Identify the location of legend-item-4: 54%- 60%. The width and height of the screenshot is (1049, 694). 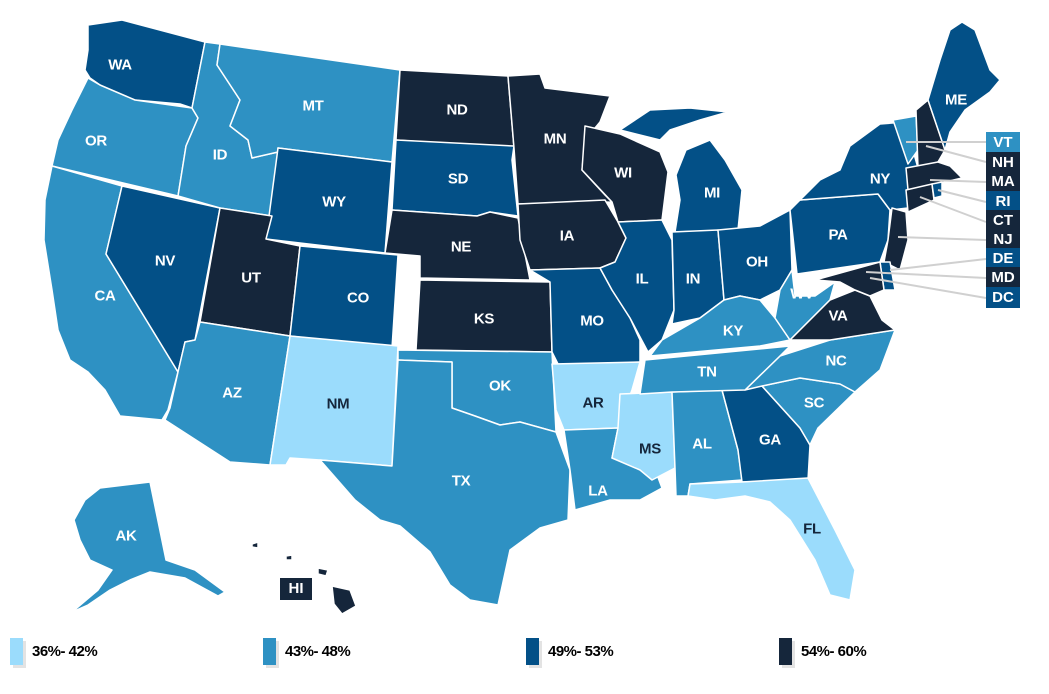
(823, 651).